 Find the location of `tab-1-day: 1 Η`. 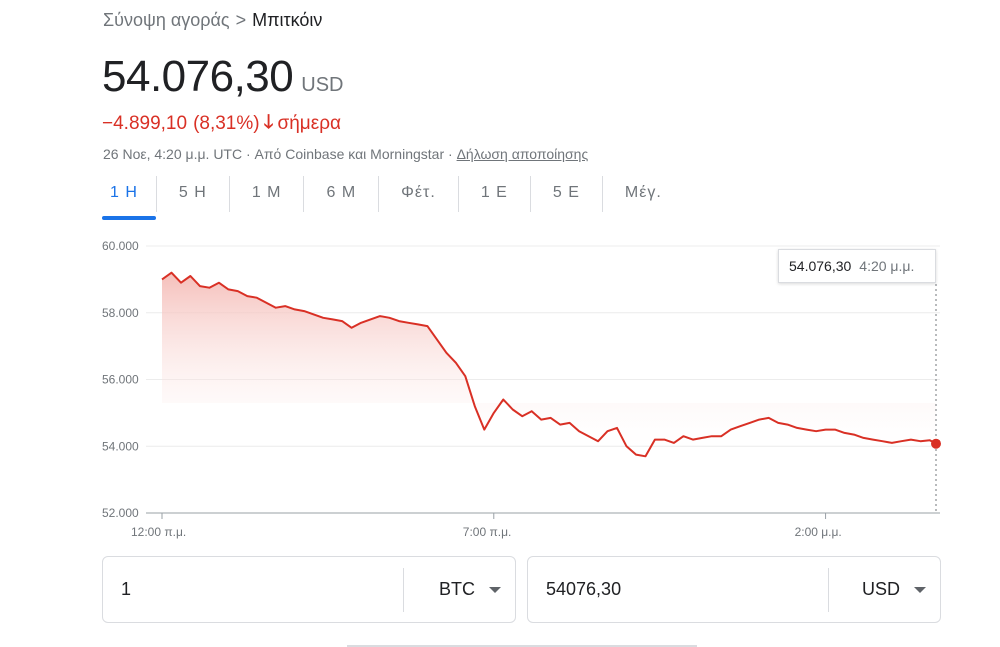

tab-1-day: 1 Η is located at coordinates (129, 198).